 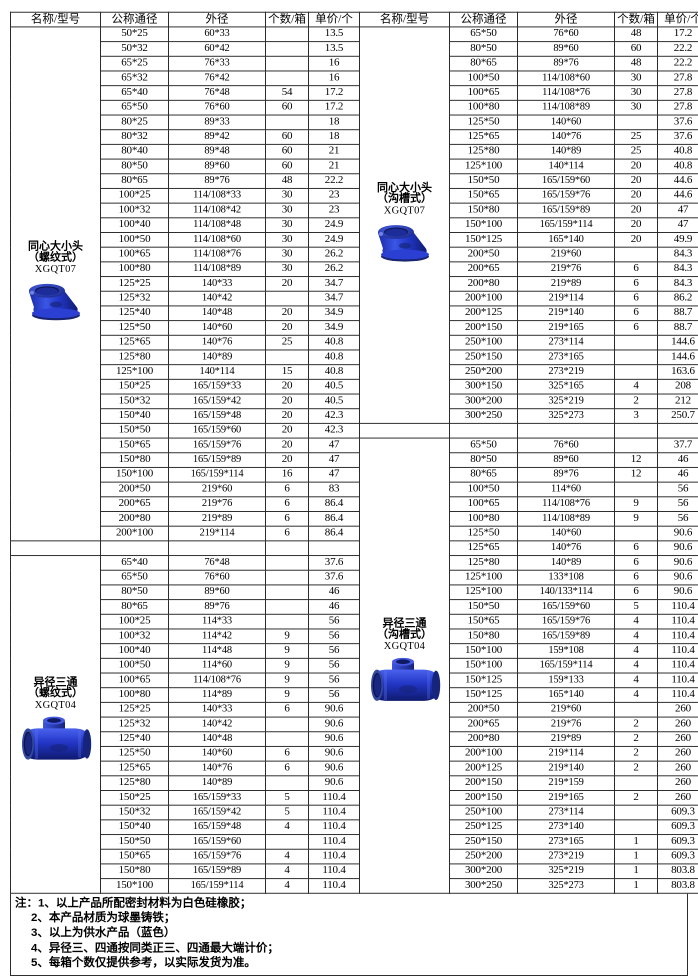 I want to click on product-name-line1: 同心大小头, so click(x=404, y=187).